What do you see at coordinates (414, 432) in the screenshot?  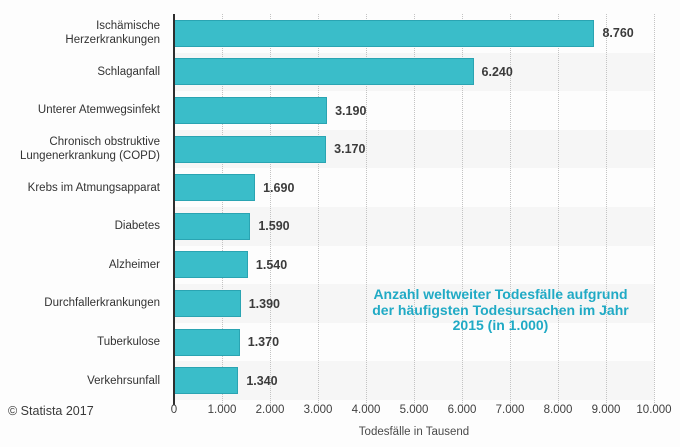 I see `x-axis-title: Todesfälle in Tausend` at bounding box center [414, 432].